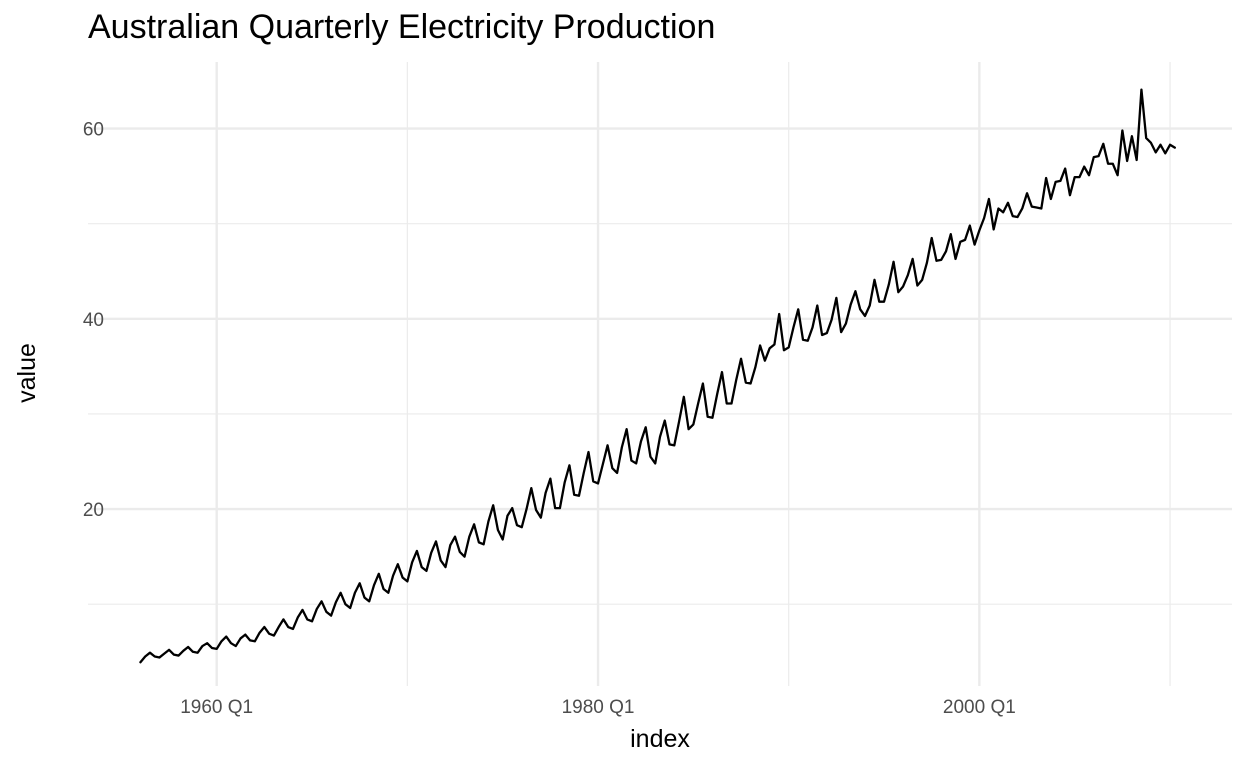  Describe the element at coordinates (979, 707) in the screenshot. I see `x-tick-label-2: 2000 Q1` at that location.